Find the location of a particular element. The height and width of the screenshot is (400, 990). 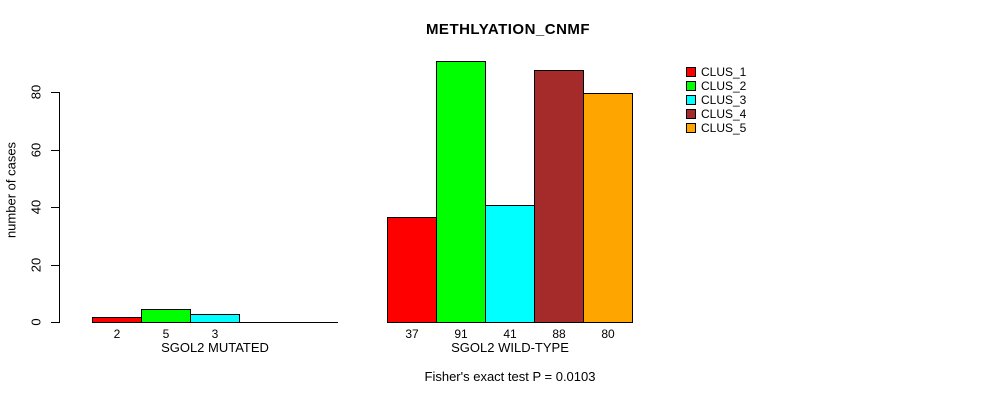

fishers-exact-test-annotation: Fisher's exact test P = 0.0103 is located at coordinates (510, 376).